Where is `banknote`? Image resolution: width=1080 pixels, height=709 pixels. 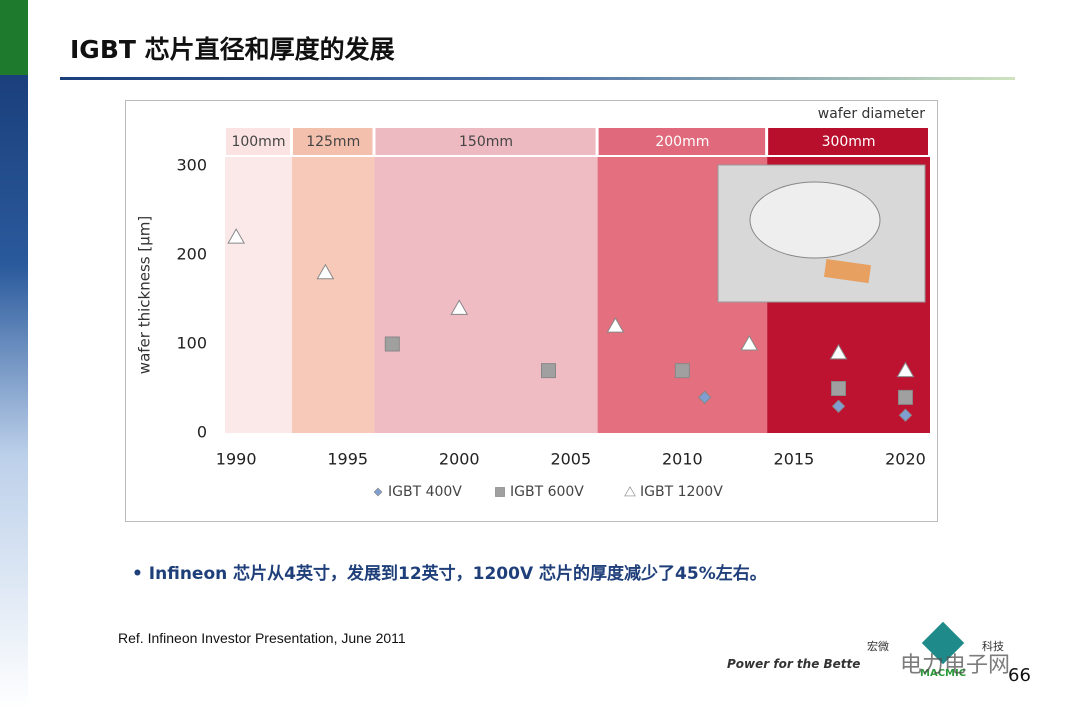 banknote is located at coordinates (847, 271).